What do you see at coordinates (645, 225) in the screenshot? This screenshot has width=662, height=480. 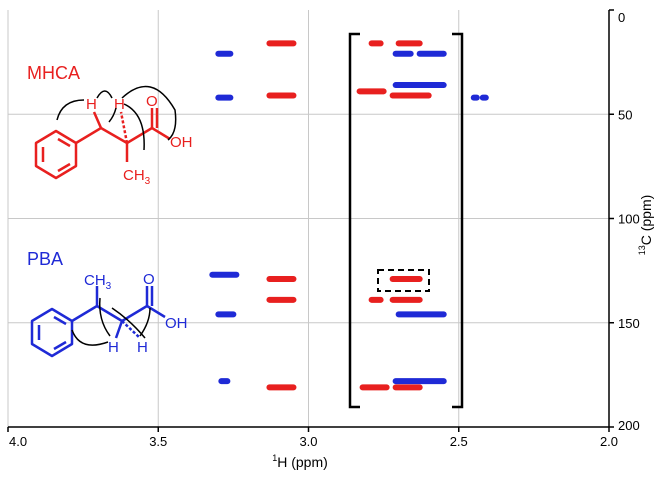 I see `y-axis-title: 13C (ppm)` at bounding box center [645, 225].